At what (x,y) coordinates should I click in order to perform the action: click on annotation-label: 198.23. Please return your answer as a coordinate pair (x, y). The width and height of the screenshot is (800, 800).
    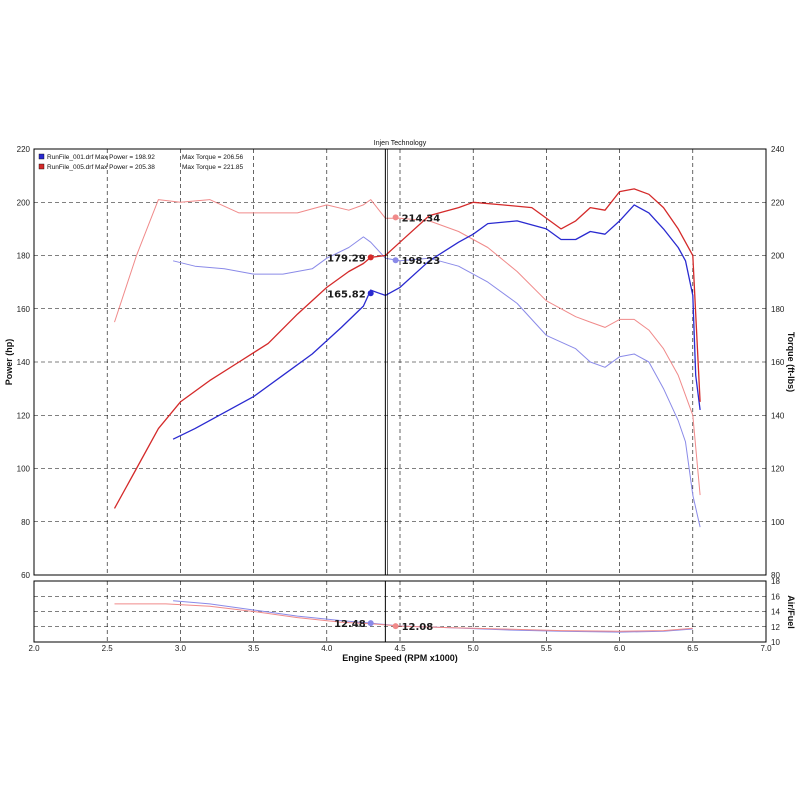
    Looking at the image, I should click on (421, 261).